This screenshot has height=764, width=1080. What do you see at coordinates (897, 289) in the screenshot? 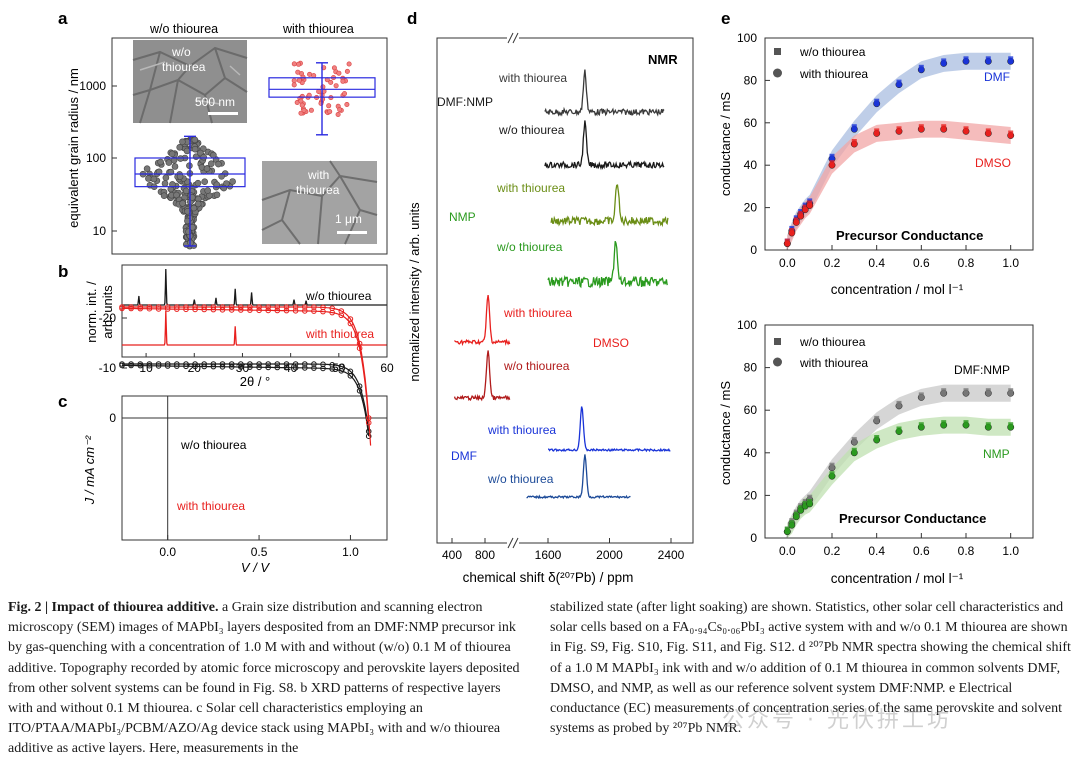
I see `x-axis-label-e-top: concentration / mol l⁻¹` at bounding box center [897, 289].